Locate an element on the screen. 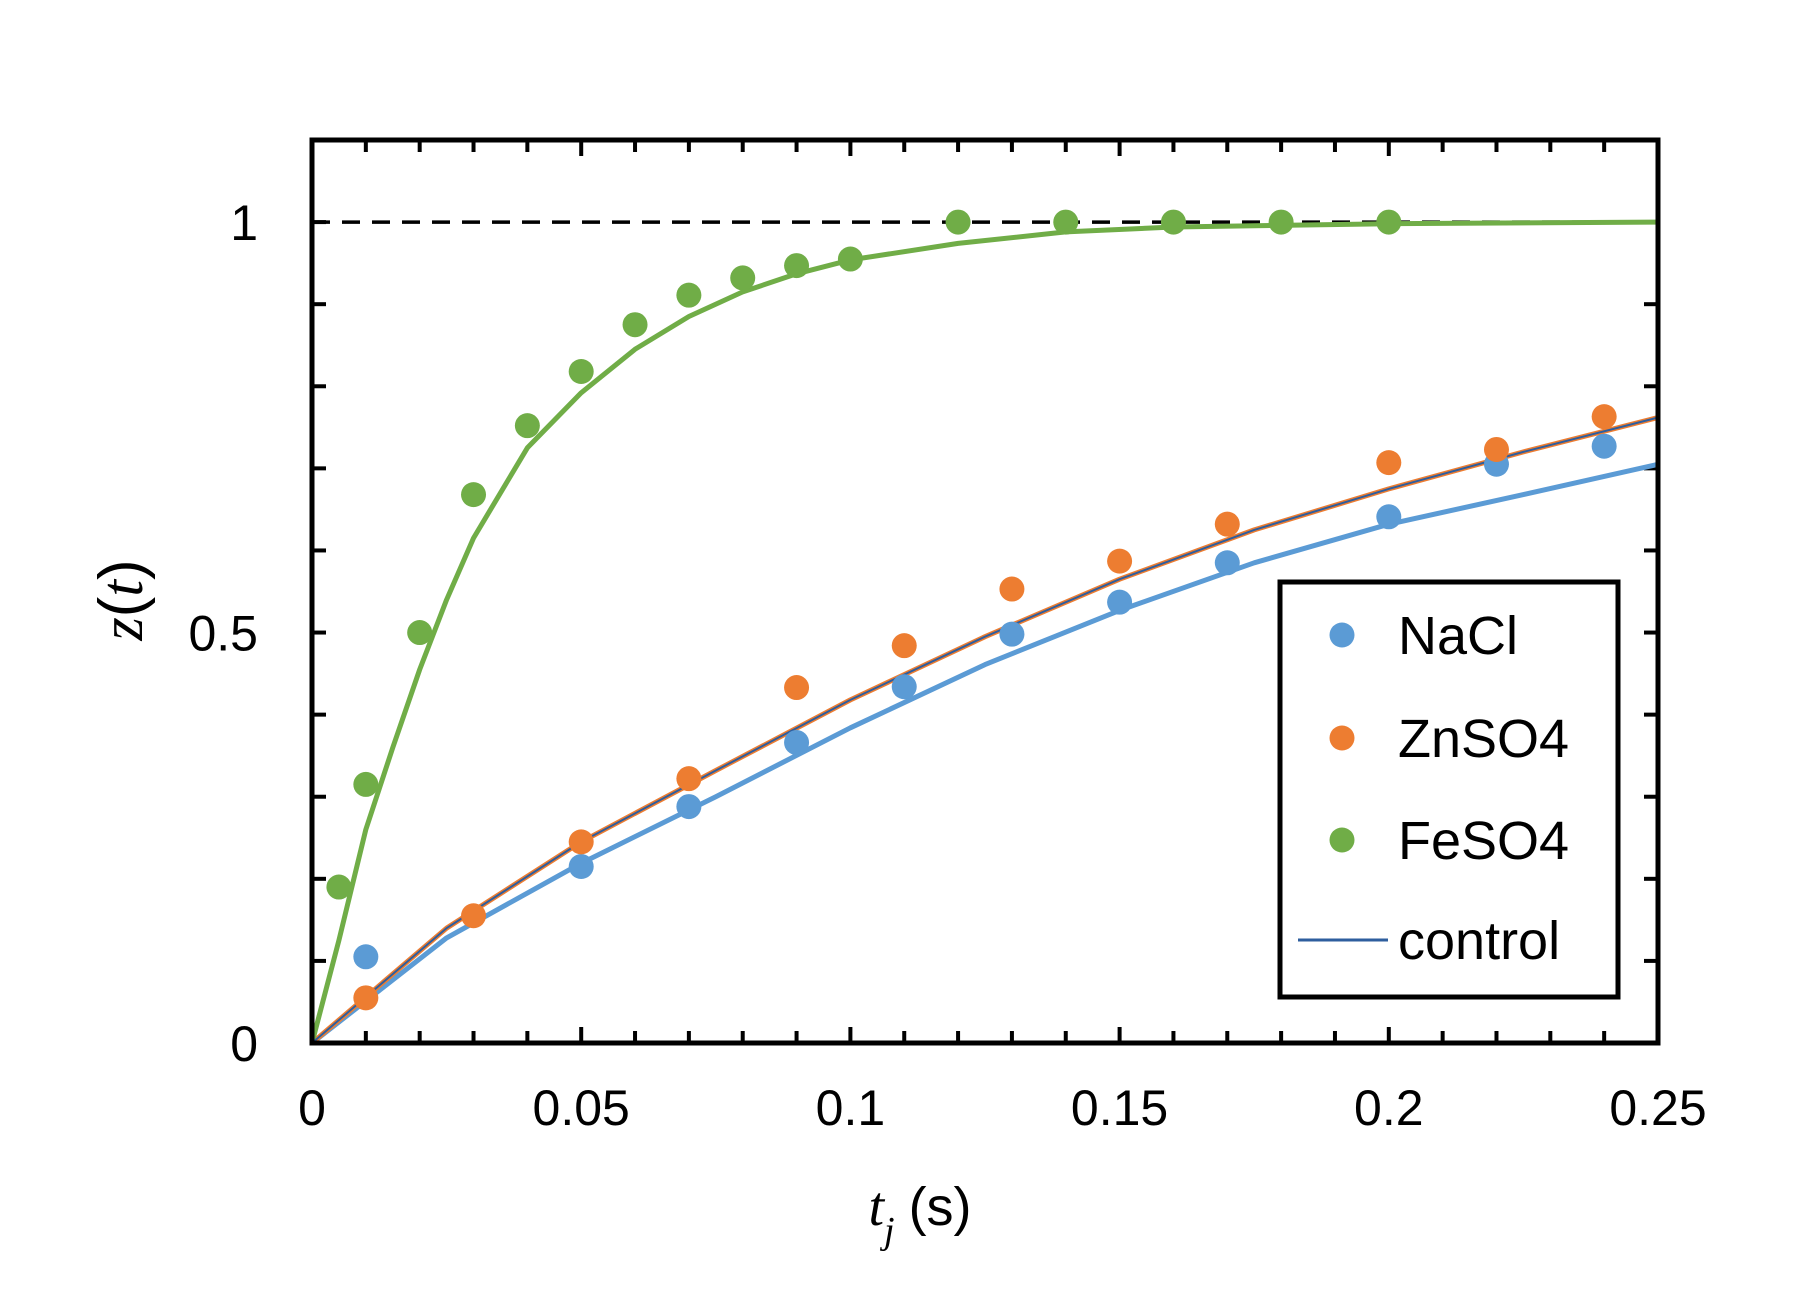 This screenshot has width=1819, height=1290. y-axis-argument: t is located at coordinates (122, 588).